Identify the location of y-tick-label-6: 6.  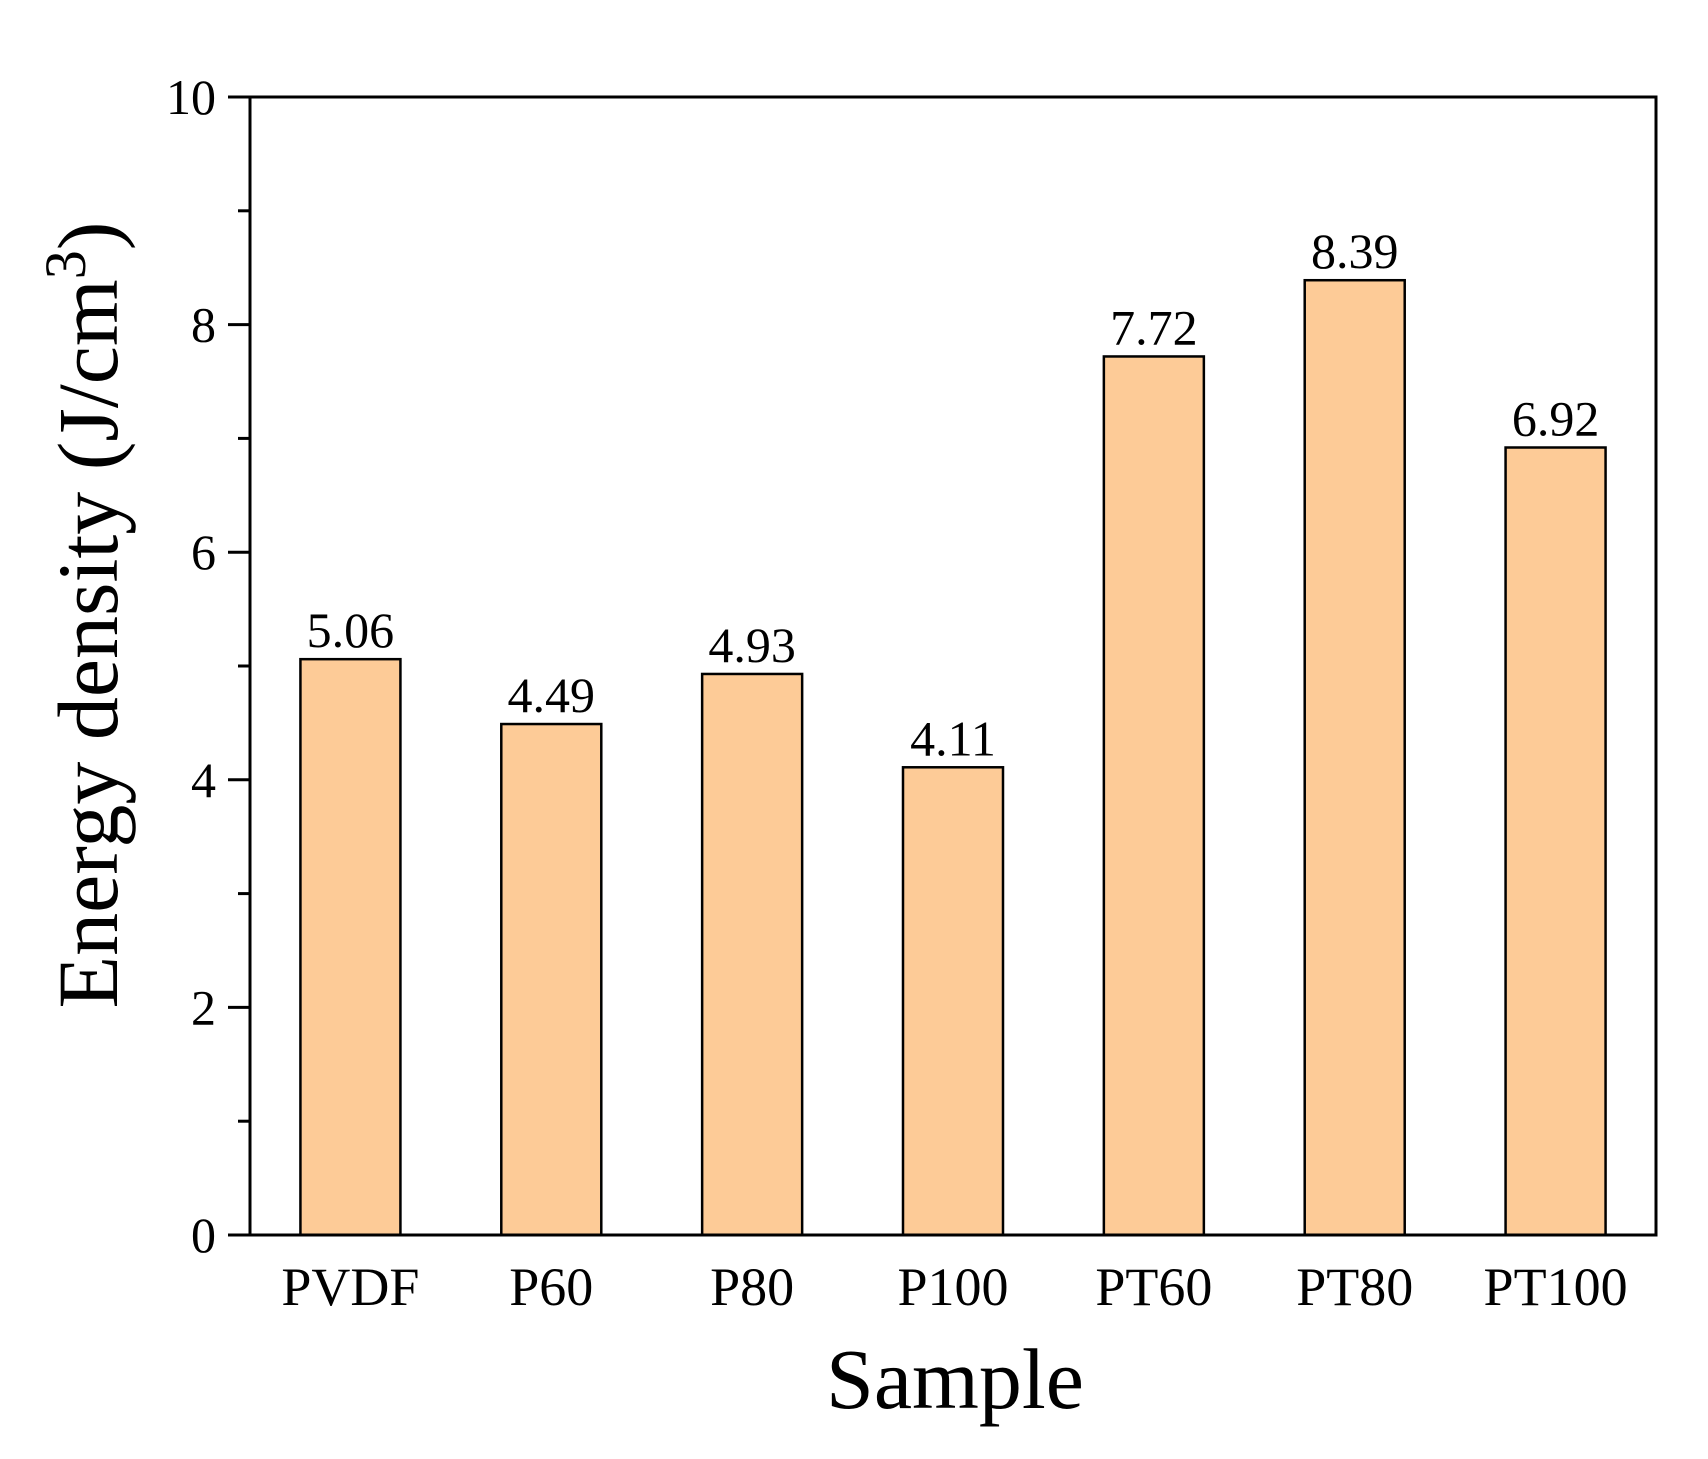
(203, 552).